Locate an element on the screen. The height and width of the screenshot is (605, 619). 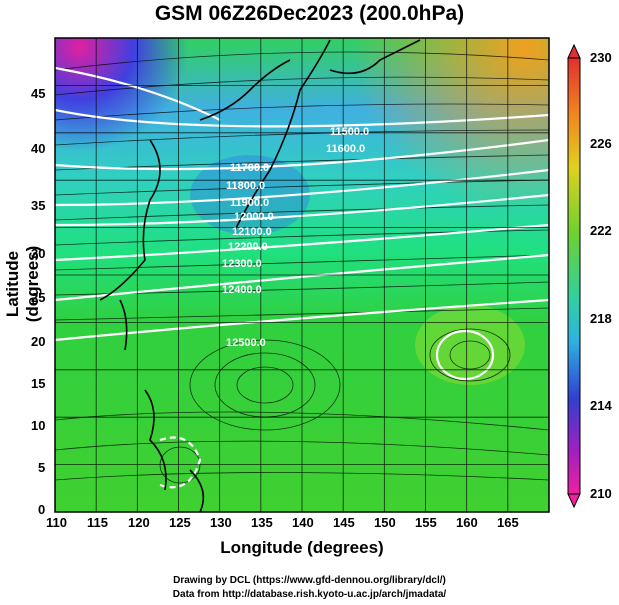
y-tick: 15 is located at coordinates (38, 383).